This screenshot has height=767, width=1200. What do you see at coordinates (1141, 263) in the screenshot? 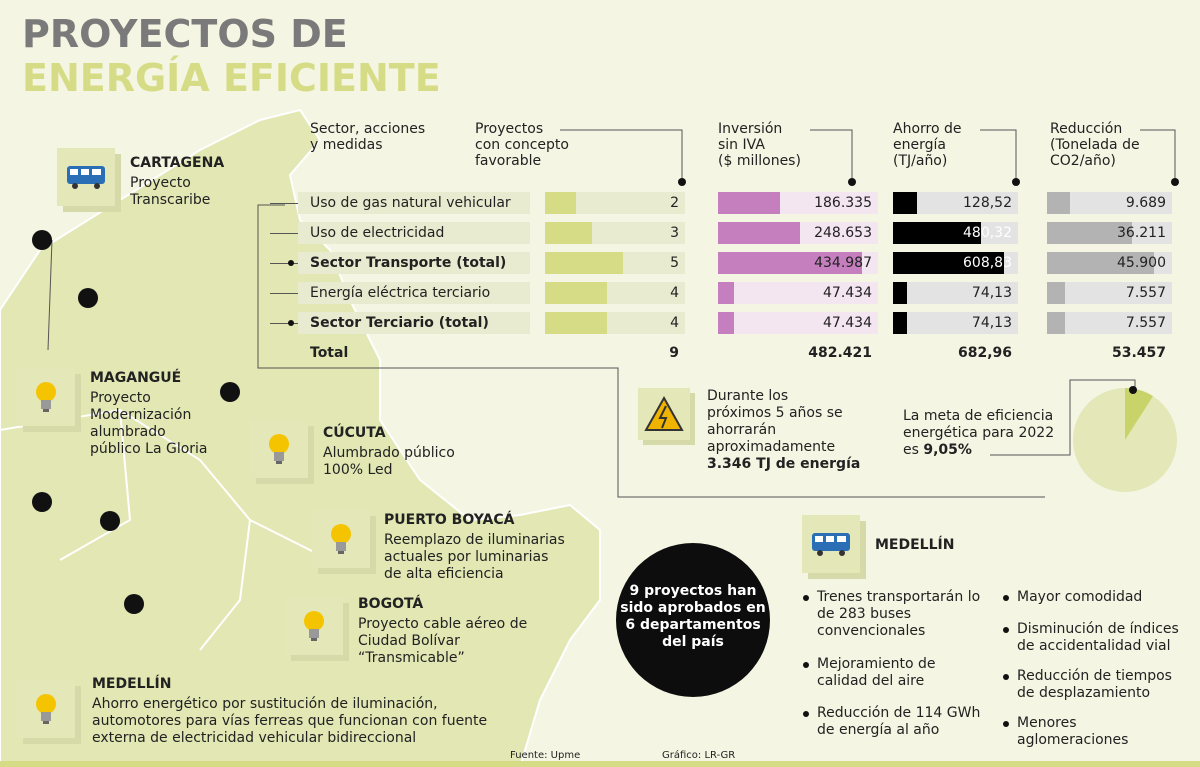
I see `reduction-value: 45.900` at bounding box center [1141, 263].